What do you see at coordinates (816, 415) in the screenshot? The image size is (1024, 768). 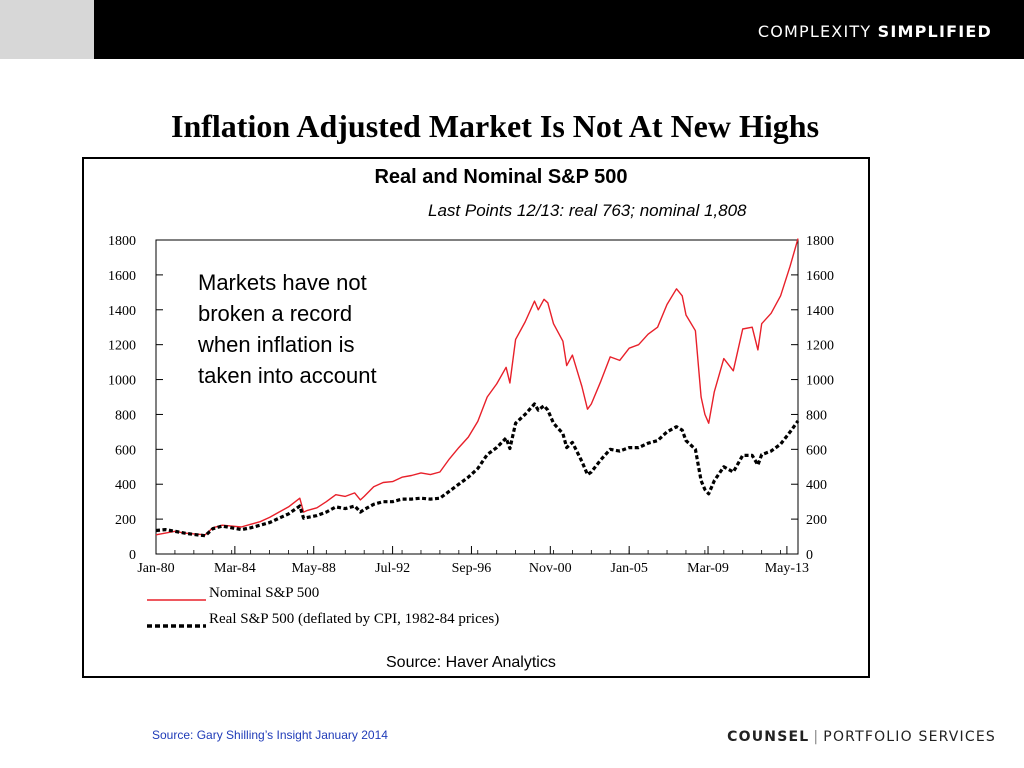 I see `y-tick-label-right: 800` at bounding box center [816, 415].